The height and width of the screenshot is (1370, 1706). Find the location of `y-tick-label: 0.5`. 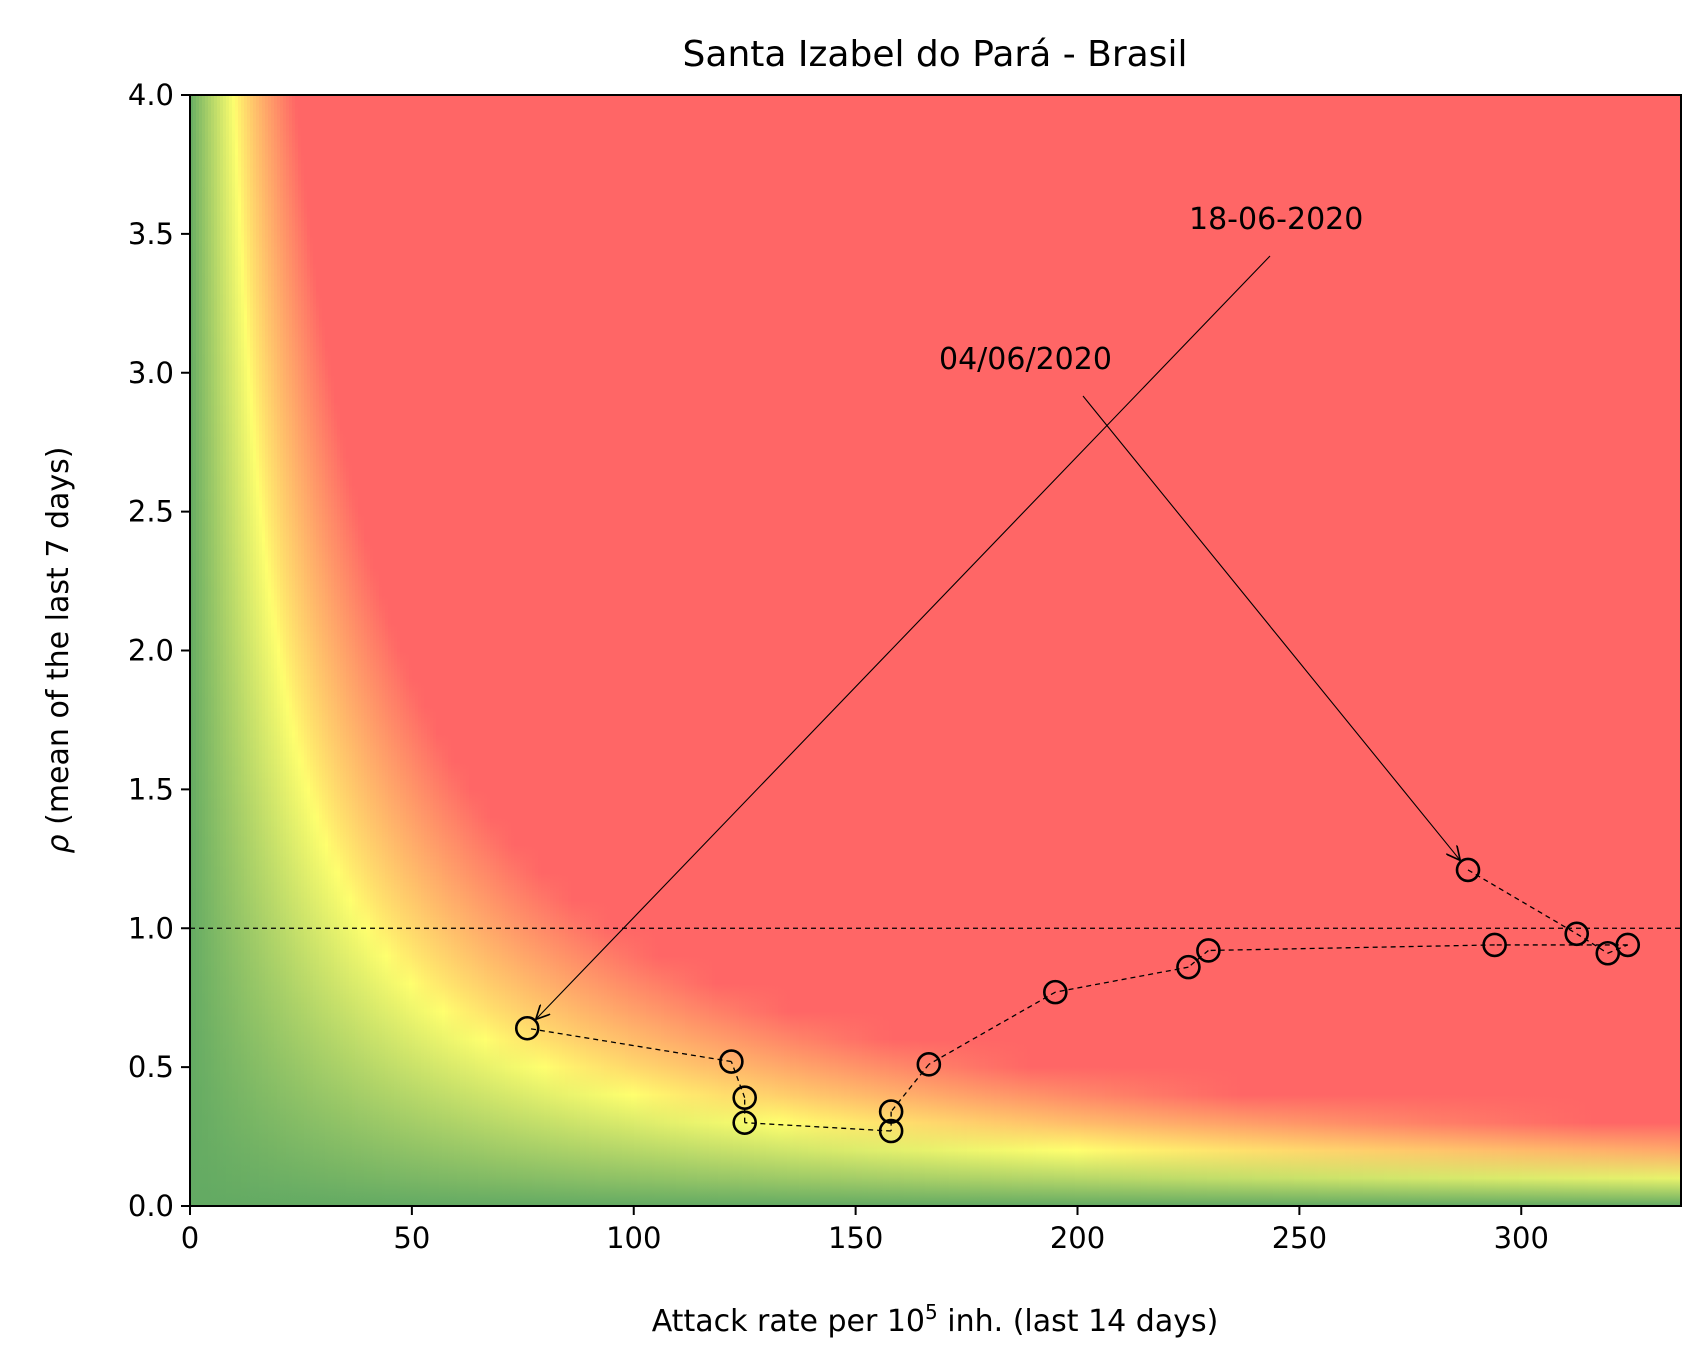

y-tick-label: 0.5 is located at coordinates (151, 1067).